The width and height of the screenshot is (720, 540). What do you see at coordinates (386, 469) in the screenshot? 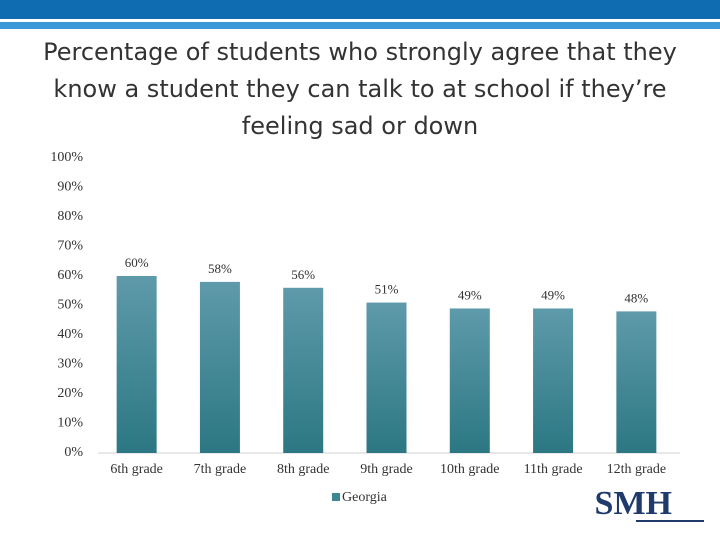
I see `x-tick-label: 9th grade` at bounding box center [386, 469].